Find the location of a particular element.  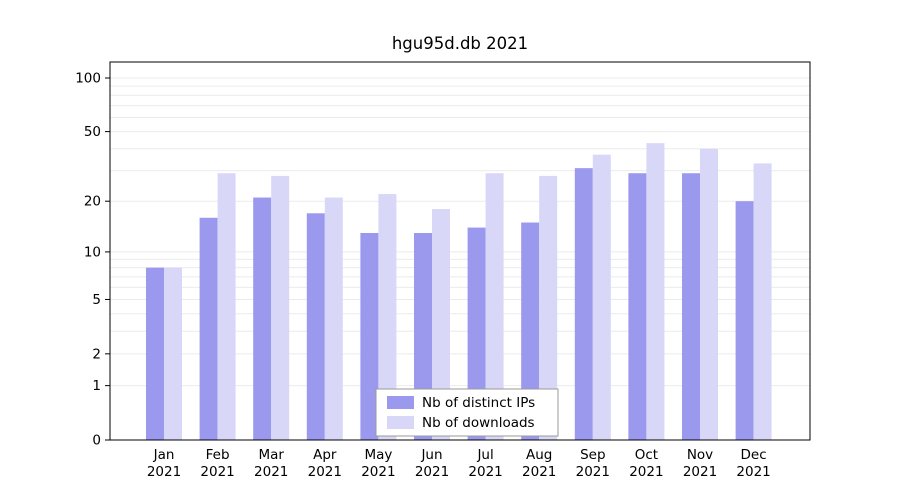

x-tick-month-label: Sep is located at coordinates (592, 455).